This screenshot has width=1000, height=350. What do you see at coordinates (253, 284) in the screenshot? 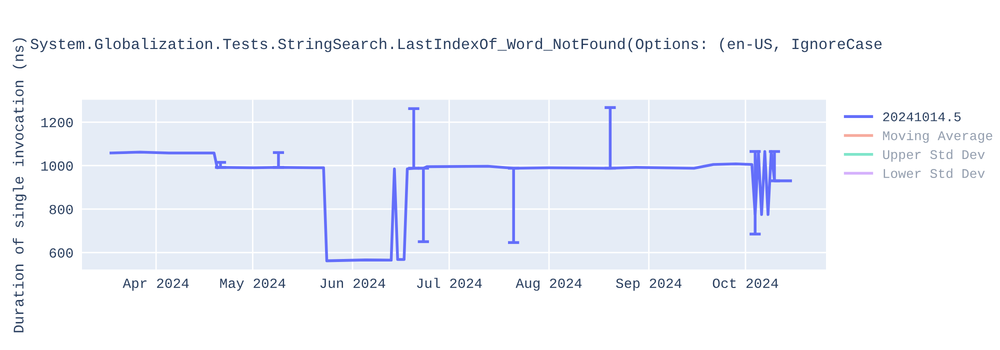
I see `x-tick-label: May 2024` at bounding box center [253, 284].